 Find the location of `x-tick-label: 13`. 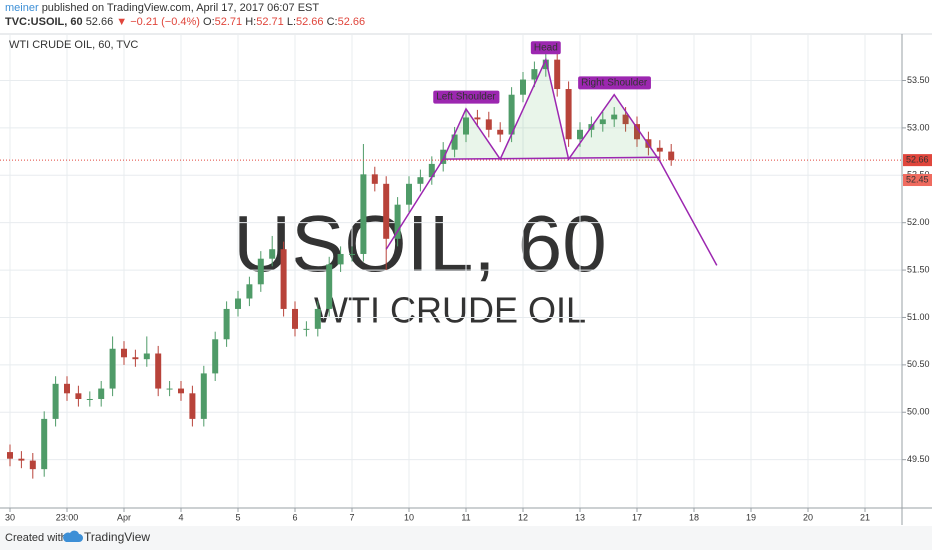

x-tick-label: 13 is located at coordinates (580, 517).